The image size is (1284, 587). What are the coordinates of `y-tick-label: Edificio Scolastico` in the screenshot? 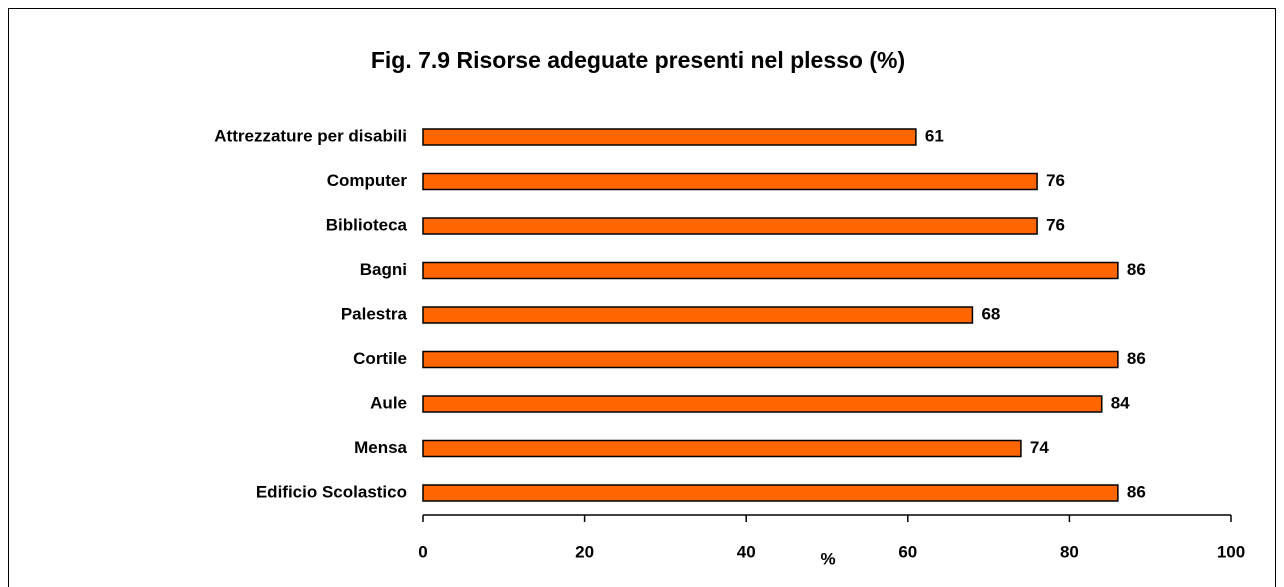 It's located at (331, 491).